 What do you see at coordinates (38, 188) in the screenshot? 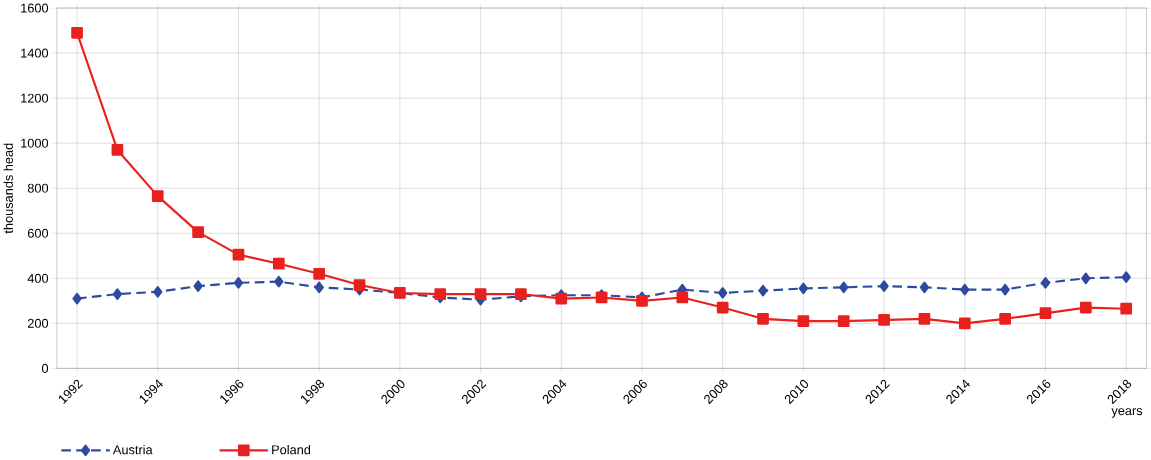
I see `y-tick-label: 800` at bounding box center [38, 188].